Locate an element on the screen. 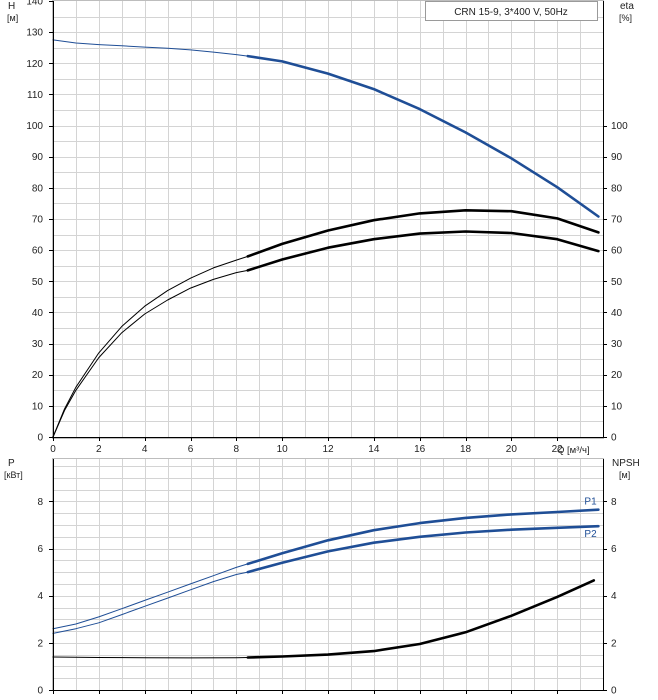 Image resolution: width=658 pixels, height=700 pixels. flow-axis-label: Q [м³/ч] is located at coordinates (573, 450).